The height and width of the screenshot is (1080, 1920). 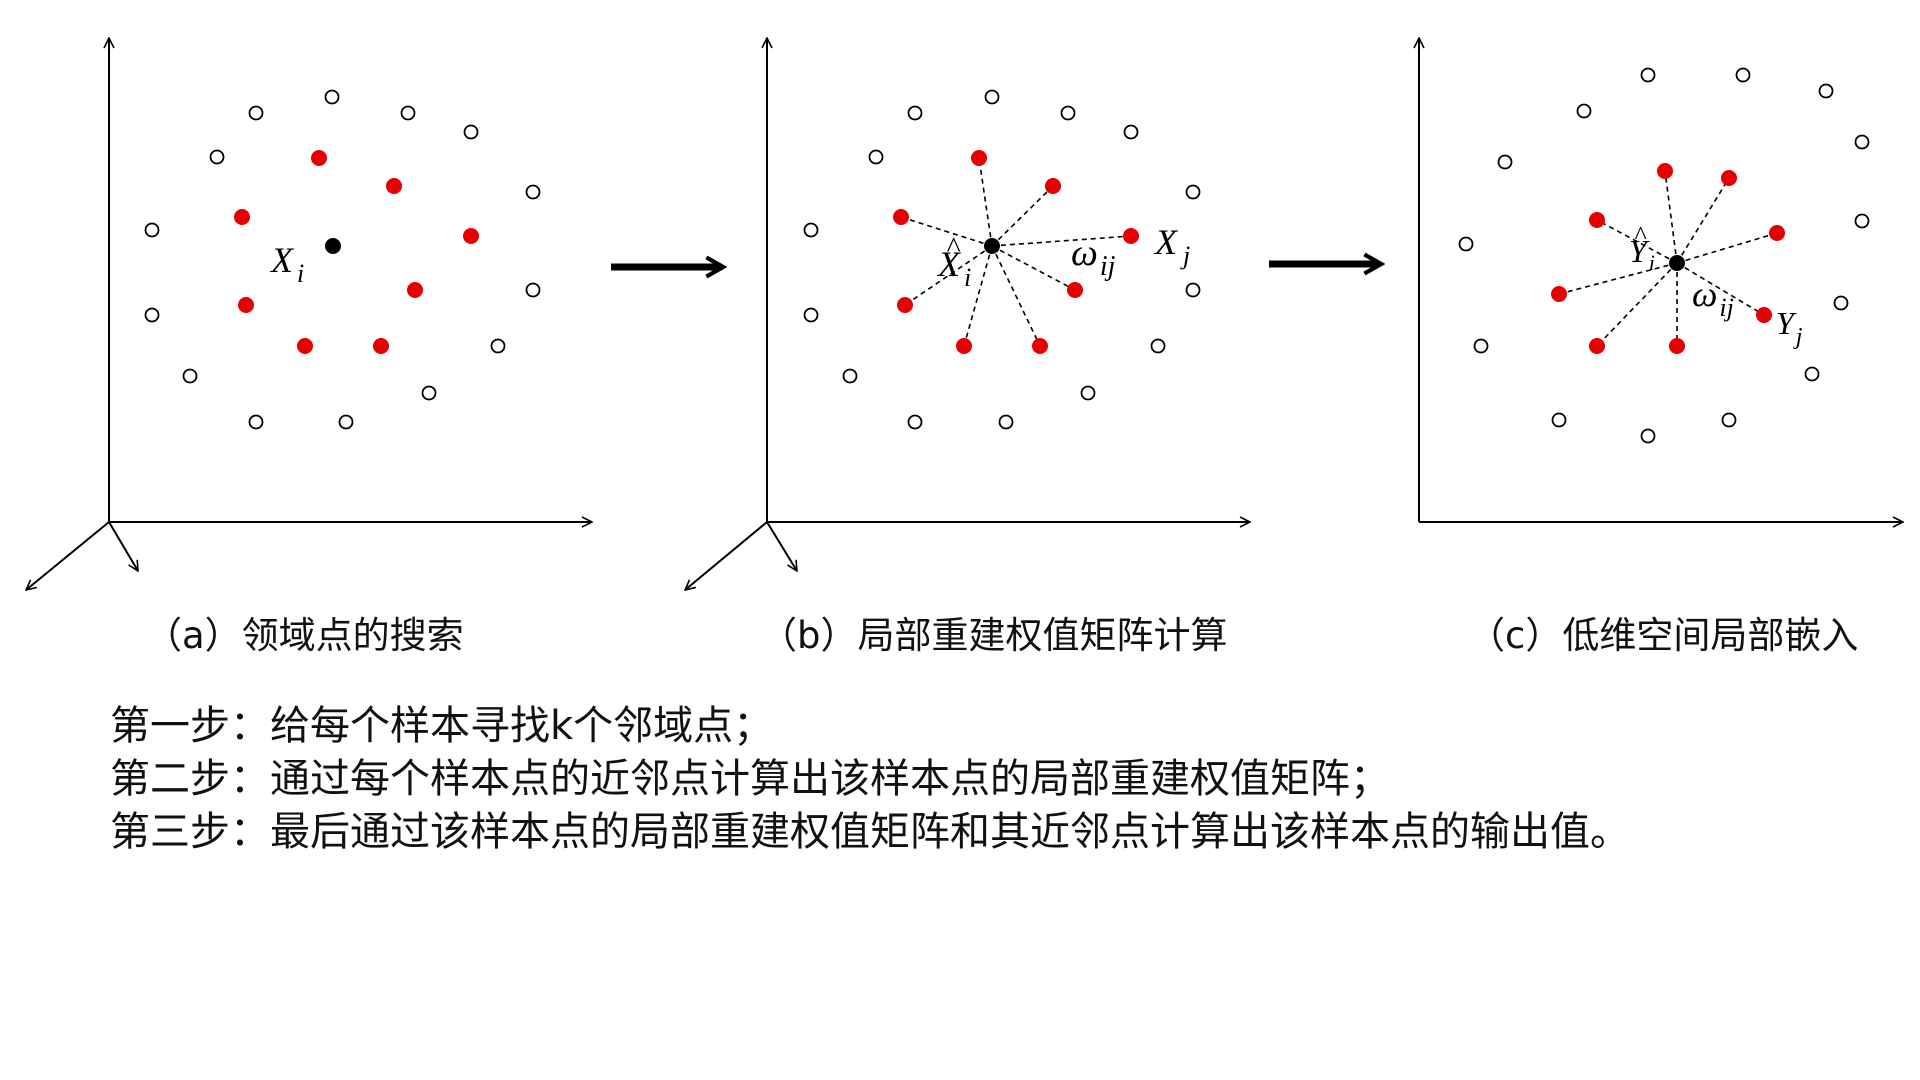 What do you see at coordinates (1663, 635) in the screenshot?
I see `caption-c: （c）低维空间局部嵌入` at bounding box center [1663, 635].